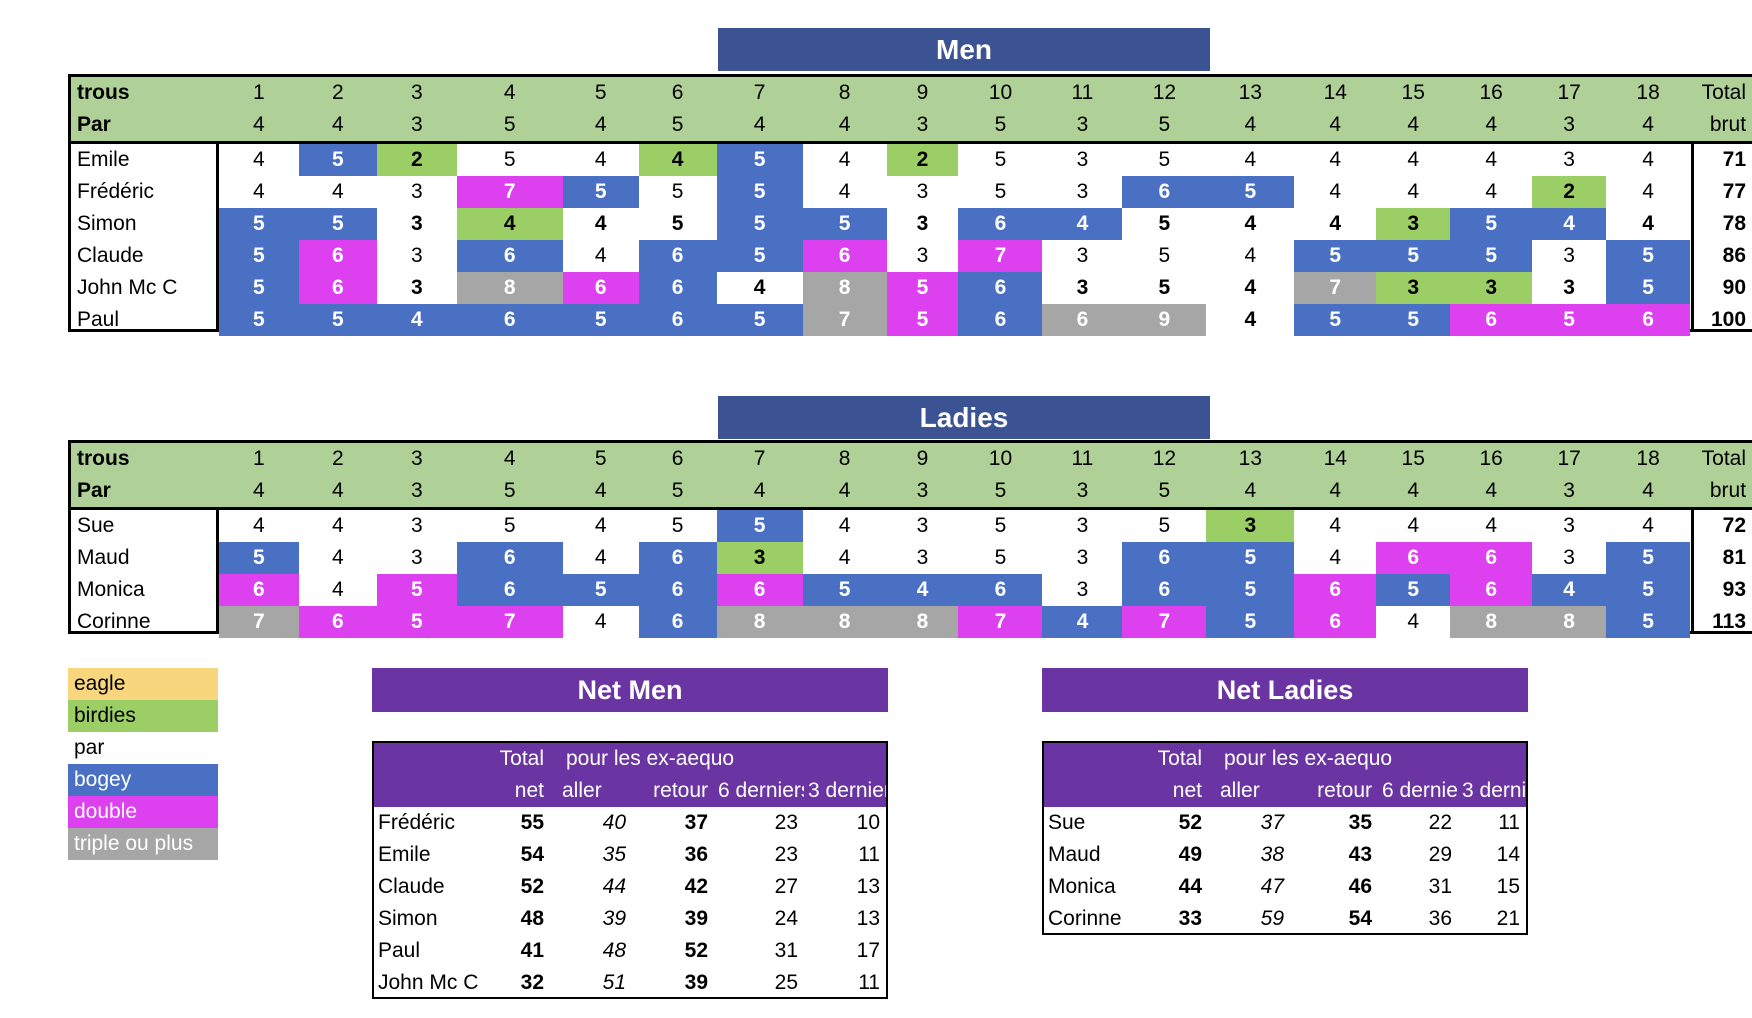 This screenshot has height=1018, width=1752. What do you see at coordinates (614, 886) in the screenshot?
I see `net_men-cell-aller: 44` at bounding box center [614, 886].